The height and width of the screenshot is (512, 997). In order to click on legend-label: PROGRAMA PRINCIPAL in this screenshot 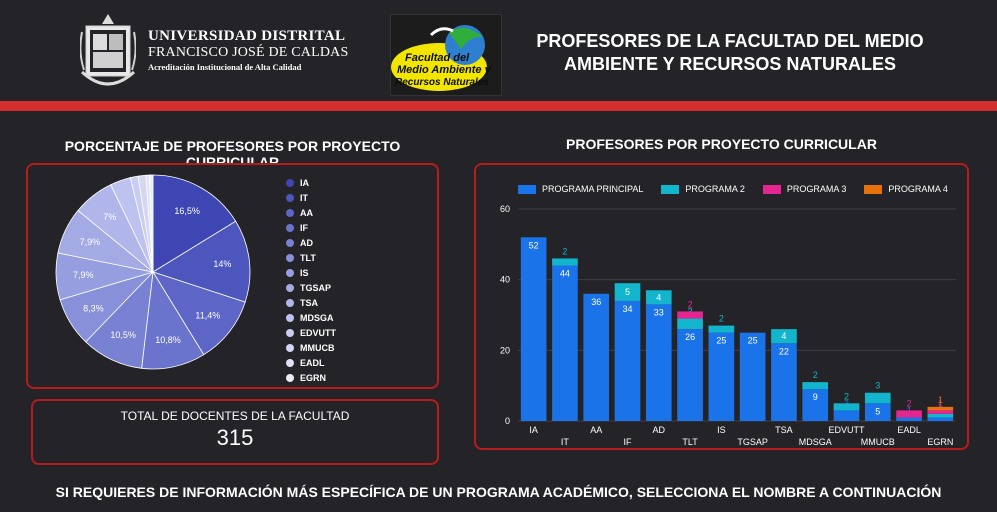, I will do `click(593, 189)`.